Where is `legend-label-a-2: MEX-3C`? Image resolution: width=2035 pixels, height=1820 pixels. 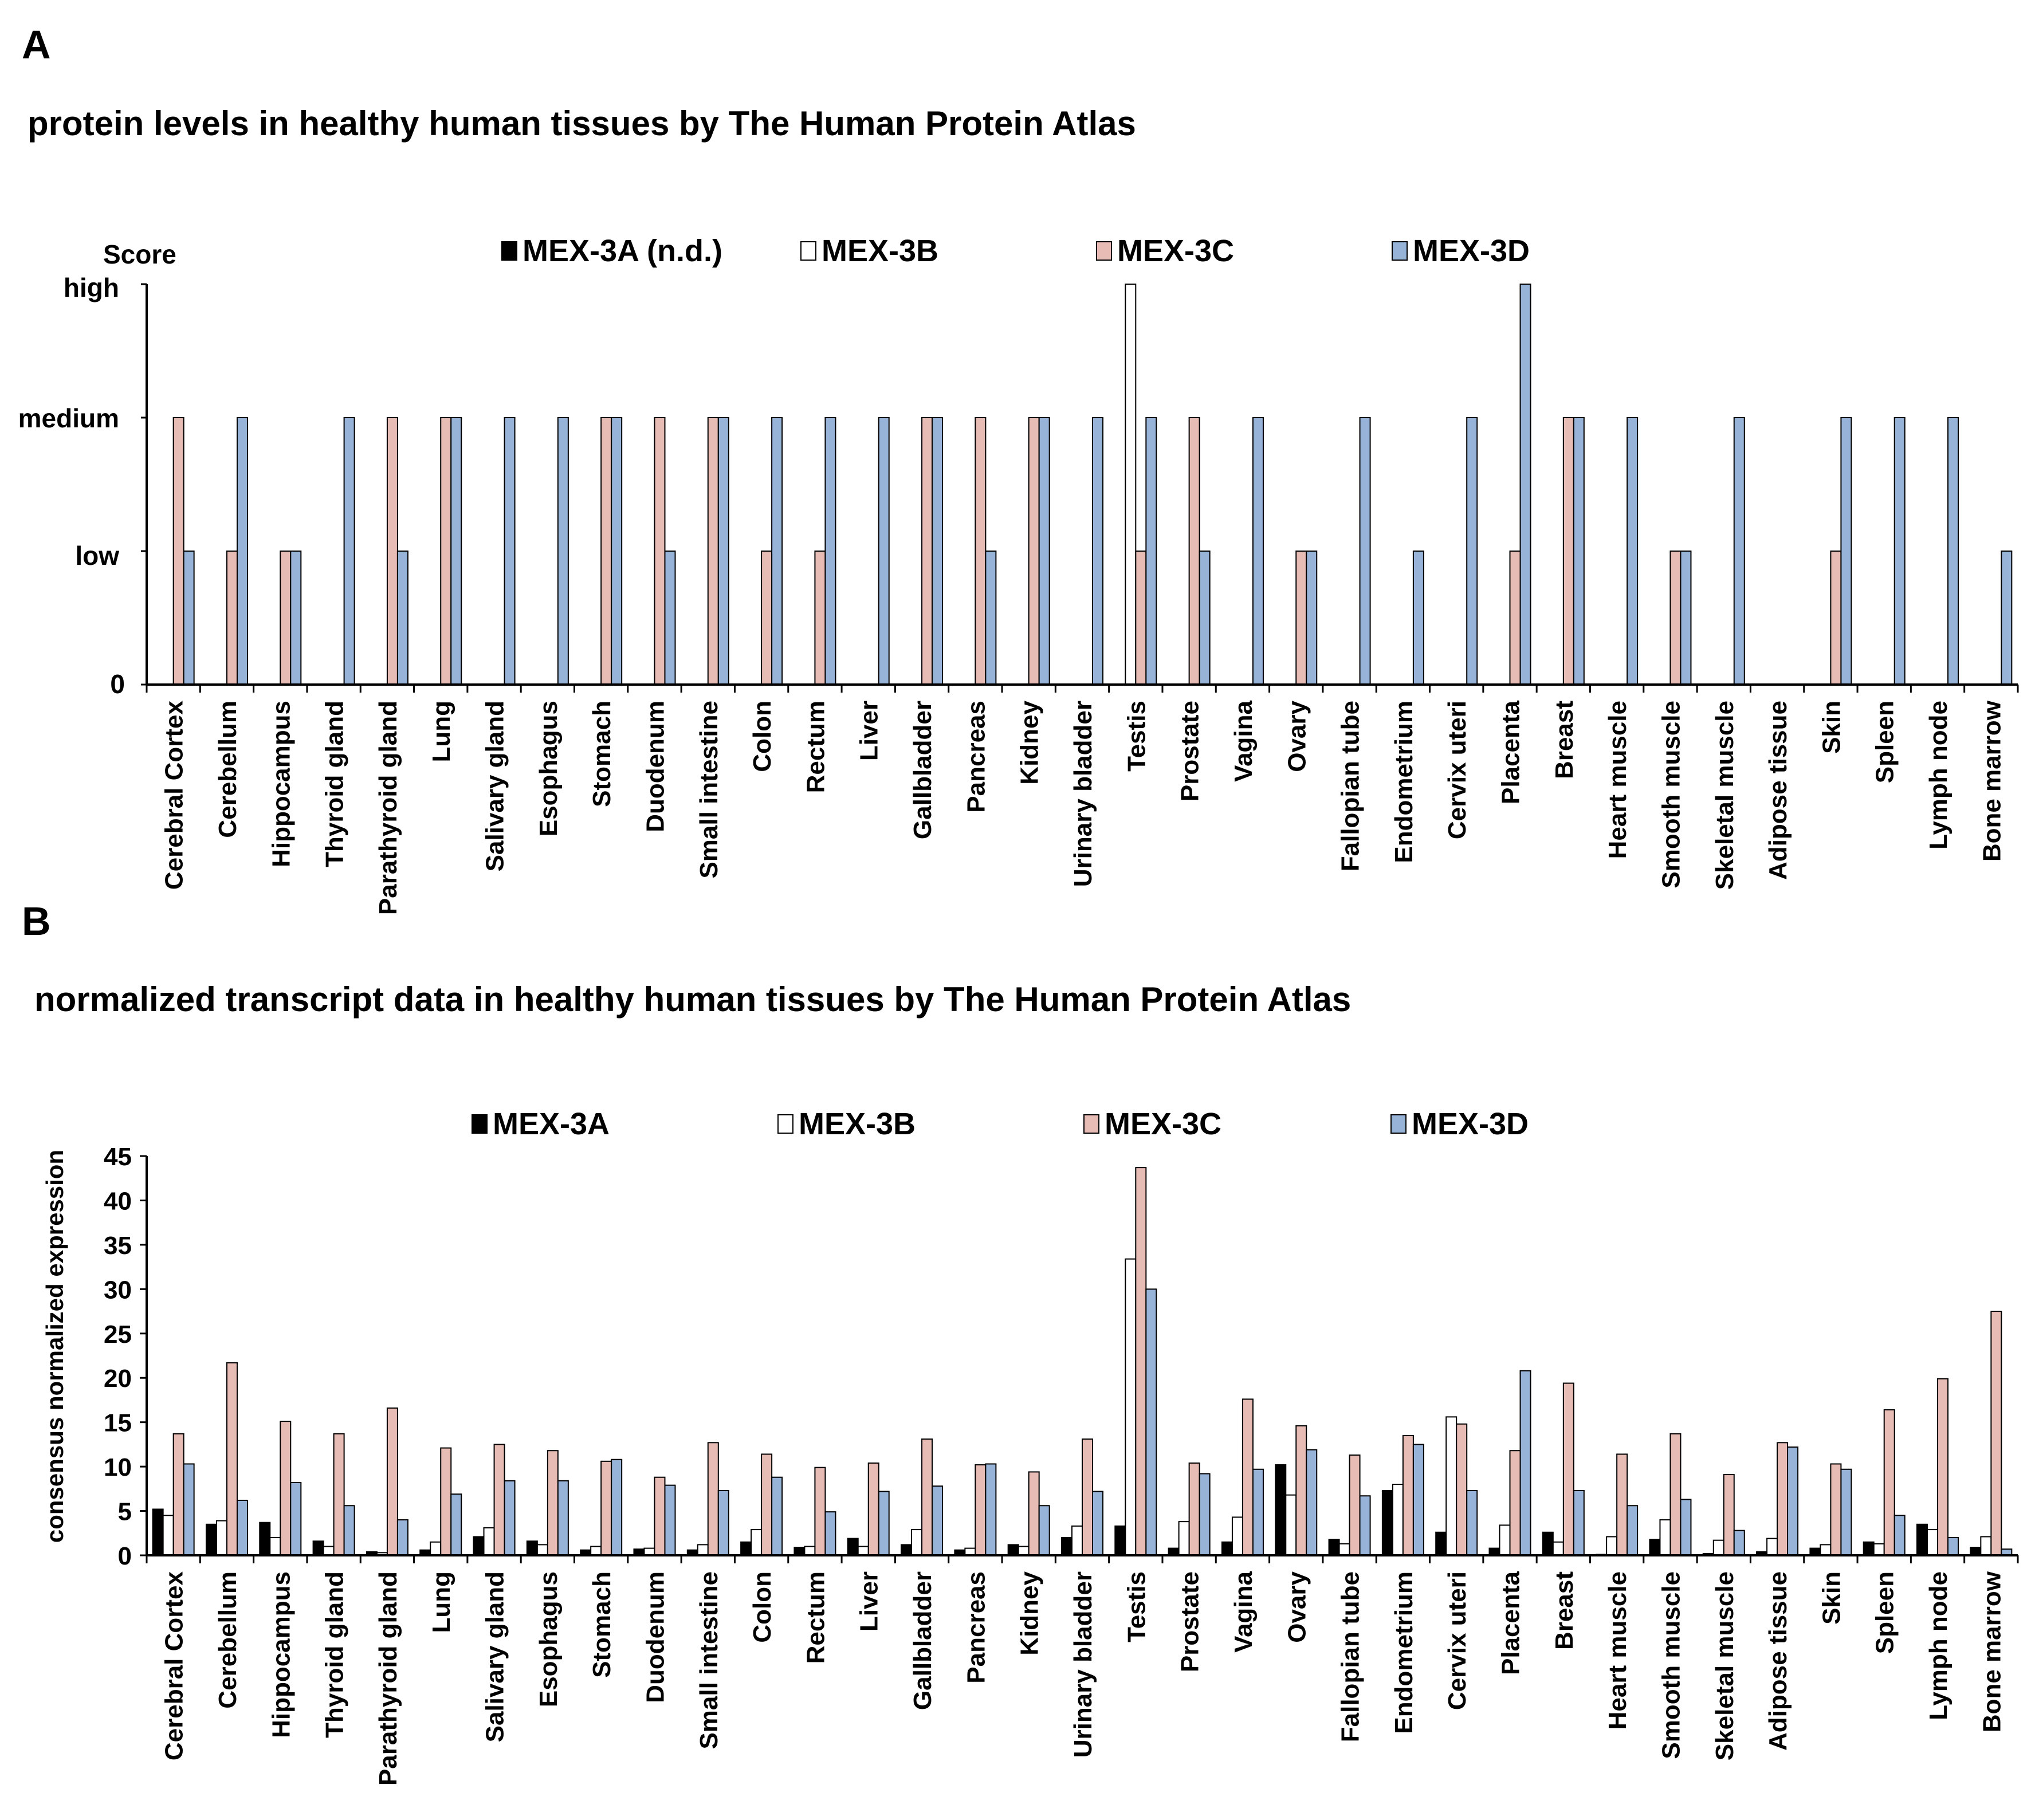 legend-label-a-2: MEX-3C is located at coordinates (1175, 251).